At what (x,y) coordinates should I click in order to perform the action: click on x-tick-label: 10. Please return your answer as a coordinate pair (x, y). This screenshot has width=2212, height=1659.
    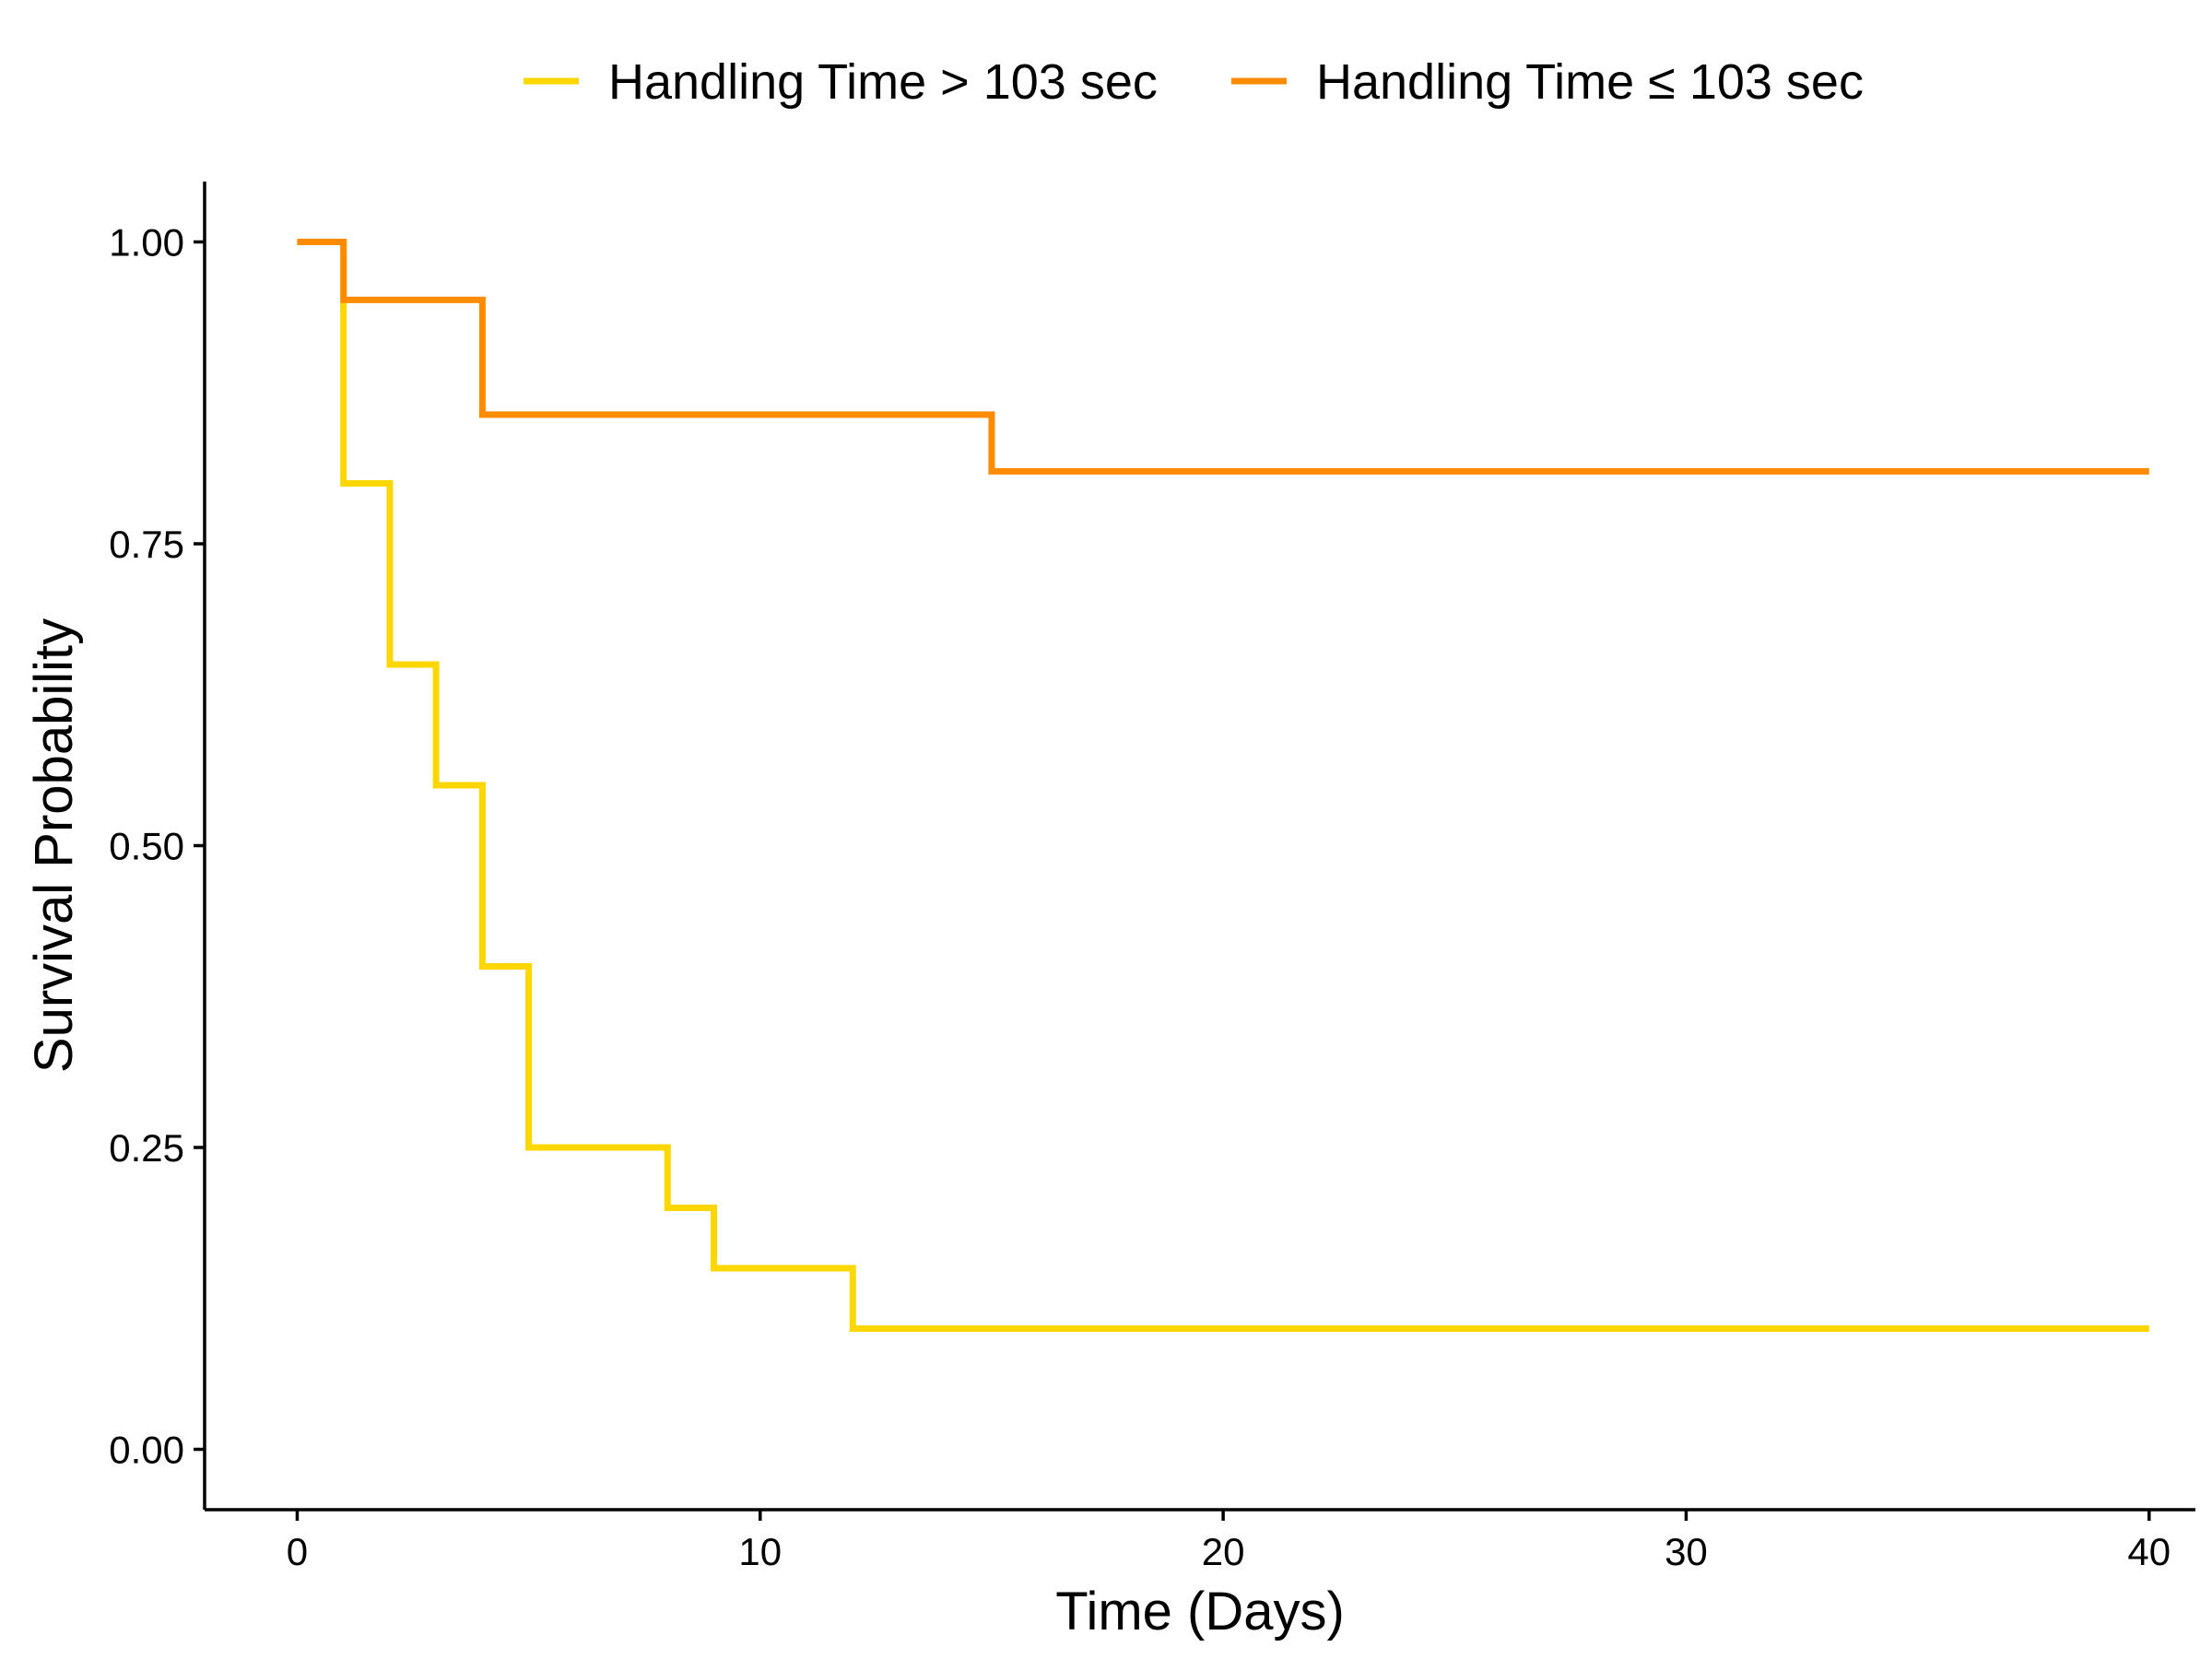
    Looking at the image, I should click on (760, 1551).